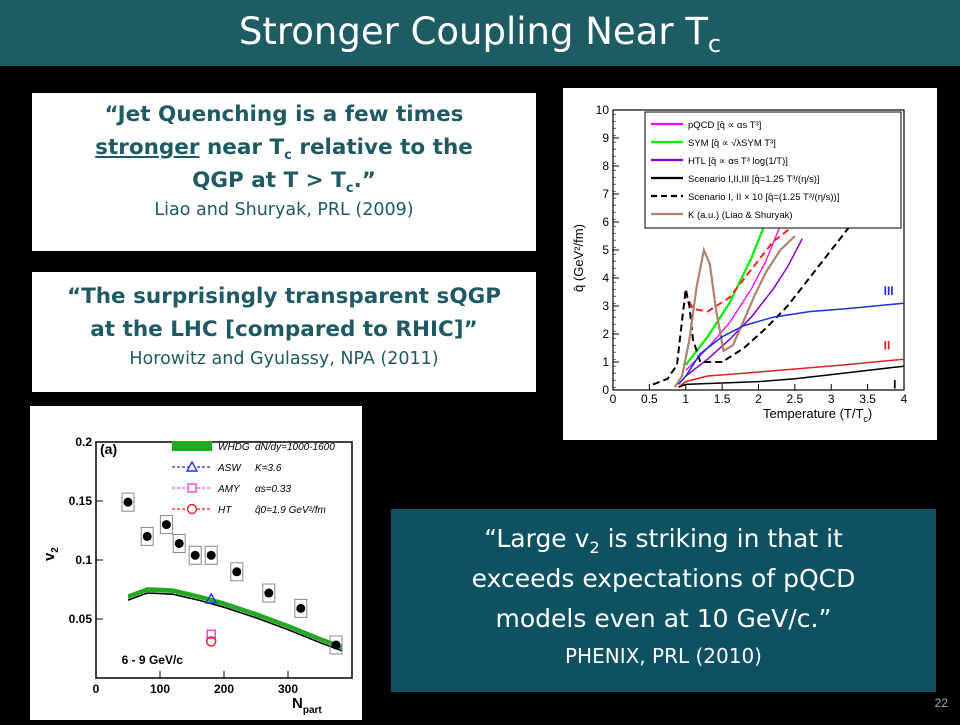 This screenshot has height=725, width=960. Describe the element at coordinates (473, 31) in the screenshot. I see `title-text: Stronger Coupling Near T` at that location.